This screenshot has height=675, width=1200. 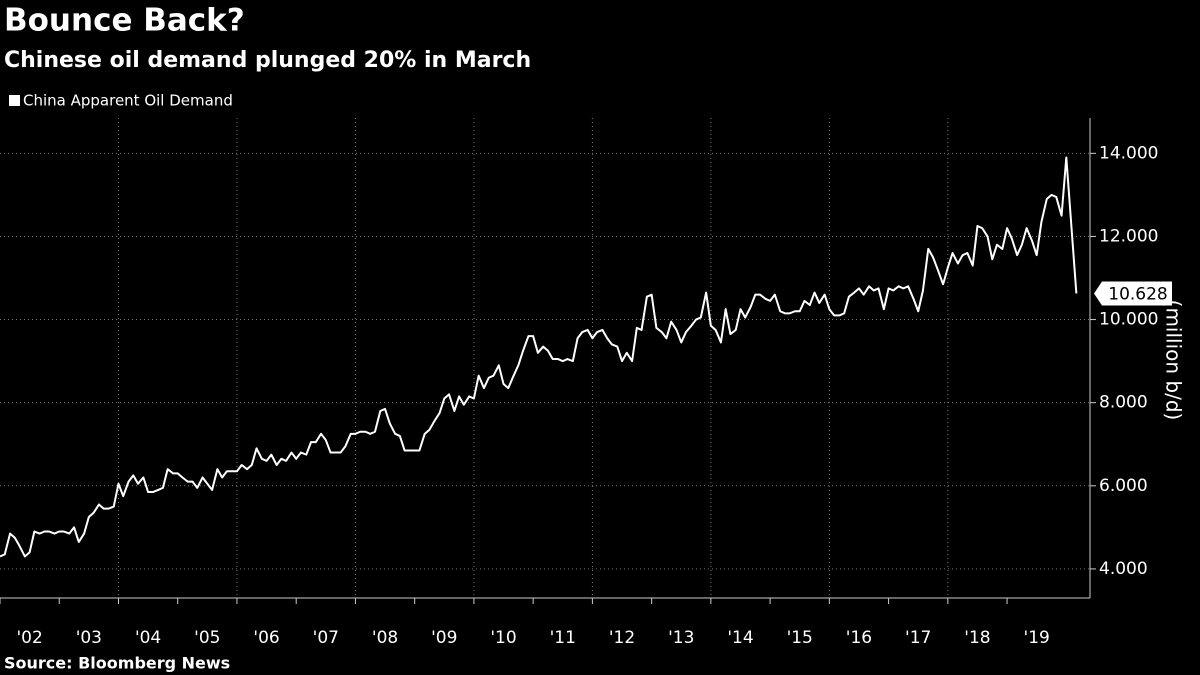 What do you see at coordinates (1174, 360) in the screenshot?
I see `y-axis-label: (million b/d)` at bounding box center [1174, 360].